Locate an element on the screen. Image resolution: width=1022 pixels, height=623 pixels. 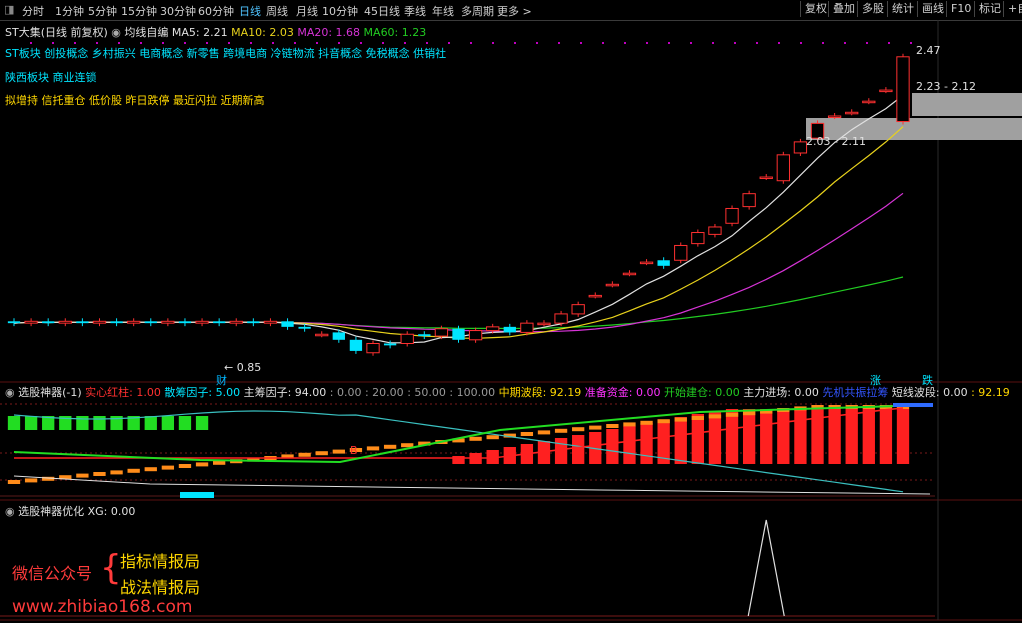
zhang-marker: 涨 is located at coordinates (875, 380).